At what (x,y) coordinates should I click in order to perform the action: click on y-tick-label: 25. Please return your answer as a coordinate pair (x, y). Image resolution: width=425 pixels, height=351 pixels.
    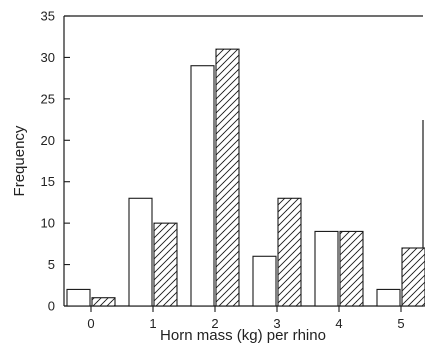
    Looking at the image, I should click on (48, 98).